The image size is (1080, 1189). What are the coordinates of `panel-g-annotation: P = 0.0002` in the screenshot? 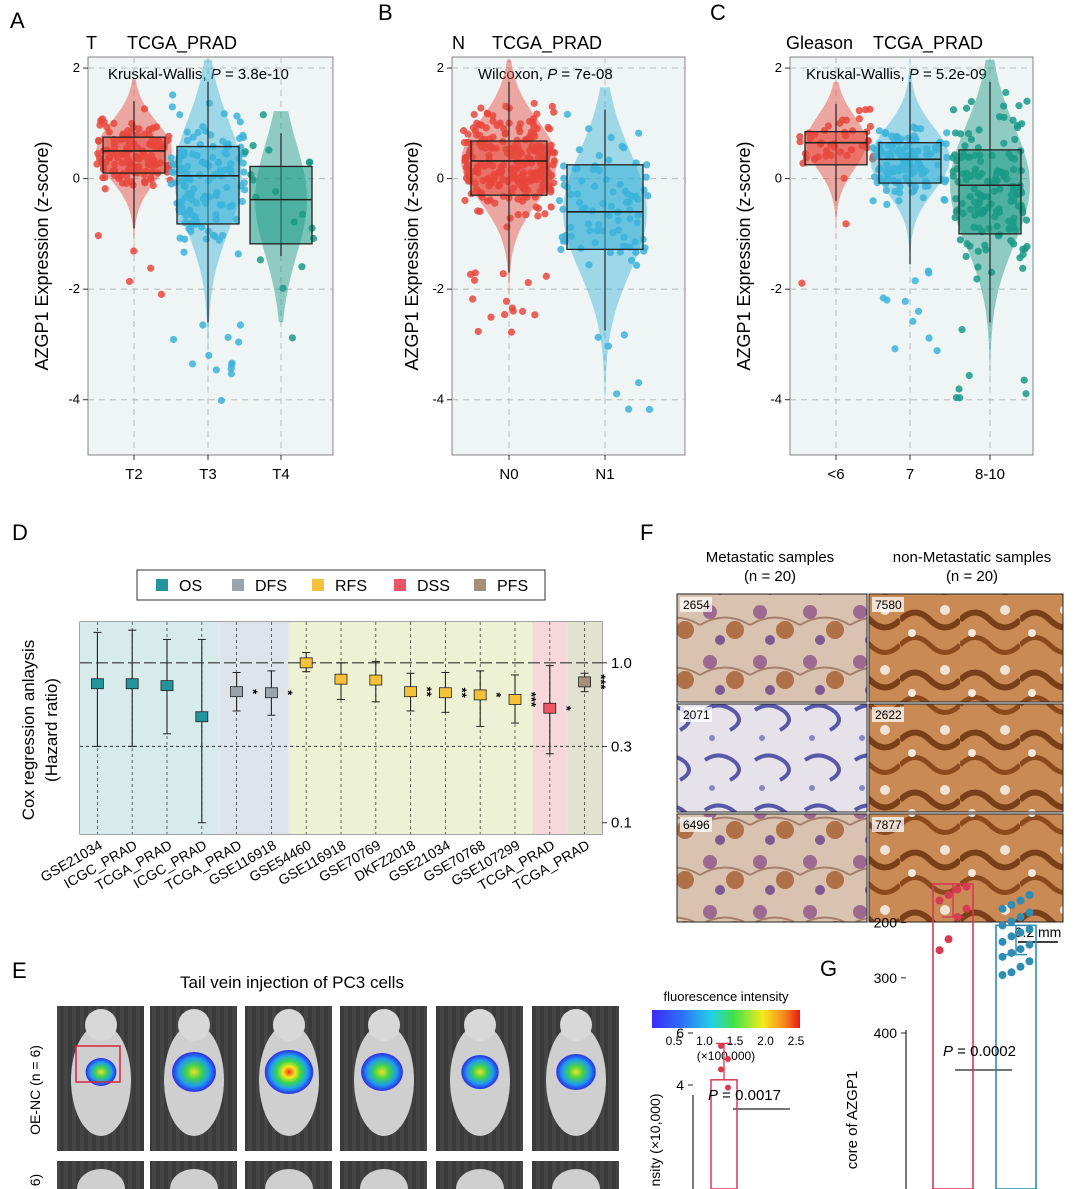 It's located at (979, 1051).